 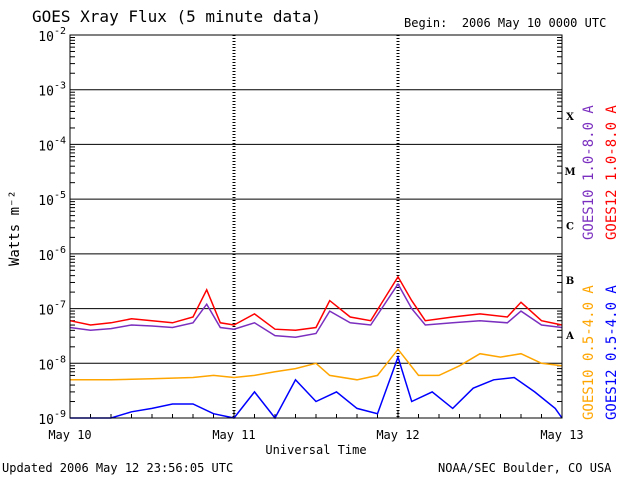 I want to click on x-tick-label: May 13, so click(x=561, y=435).